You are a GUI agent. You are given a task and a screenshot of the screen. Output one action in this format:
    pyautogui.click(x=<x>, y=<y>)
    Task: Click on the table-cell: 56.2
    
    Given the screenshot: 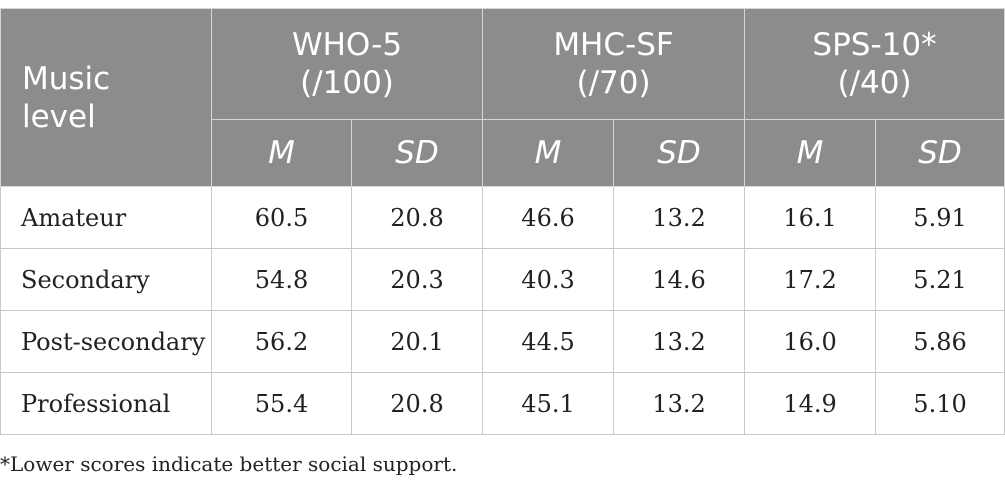 What is the action you would take?
    pyautogui.click(x=281, y=341)
    